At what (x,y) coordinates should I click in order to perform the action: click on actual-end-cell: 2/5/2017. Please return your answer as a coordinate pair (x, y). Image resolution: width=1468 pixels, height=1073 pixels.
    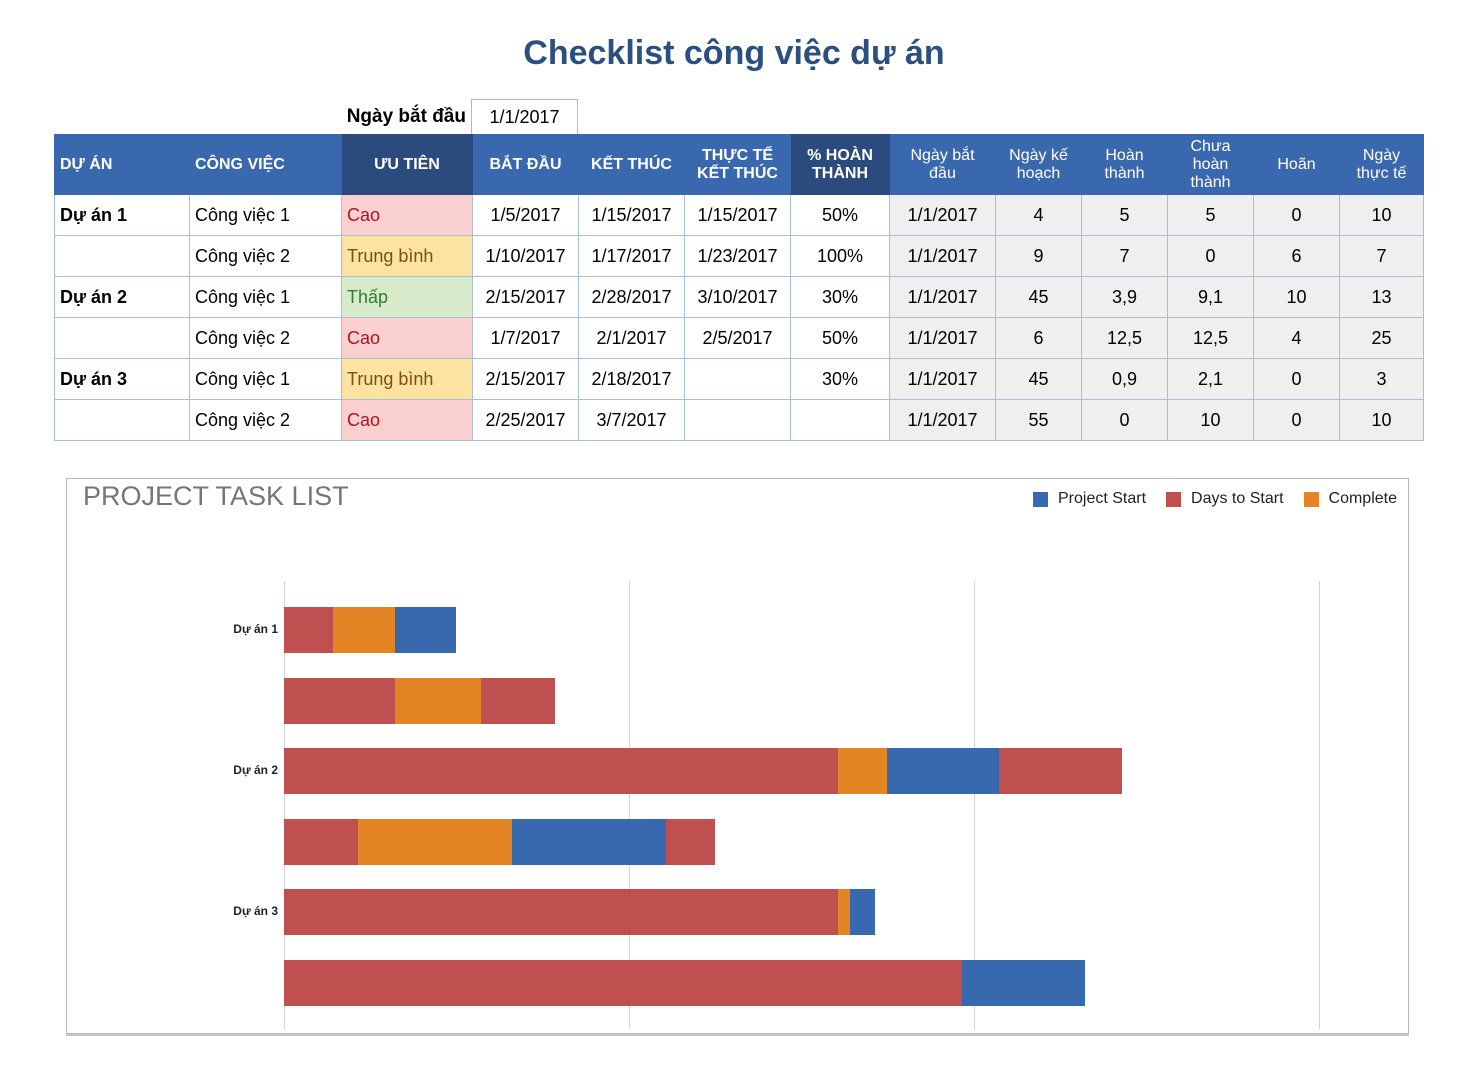
    Looking at the image, I should click on (737, 338).